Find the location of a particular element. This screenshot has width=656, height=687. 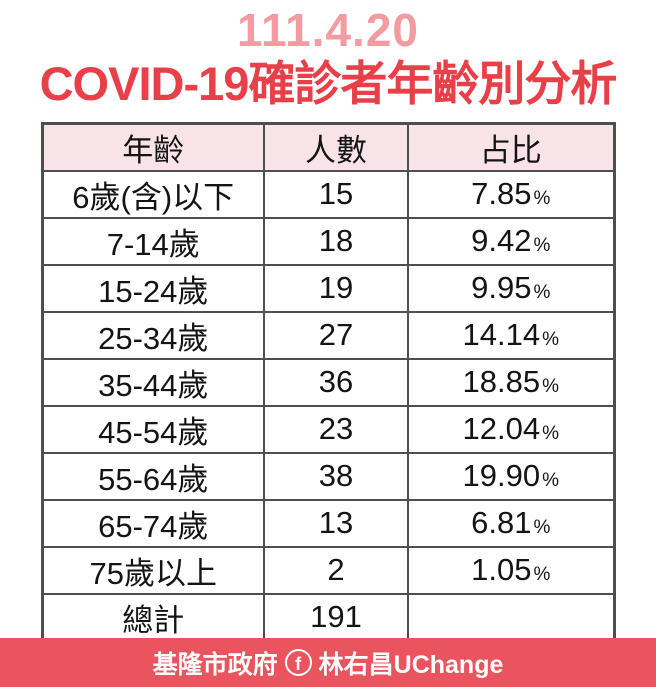

table-header-row: 年齡 人數 占比 is located at coordinates (328, 147).